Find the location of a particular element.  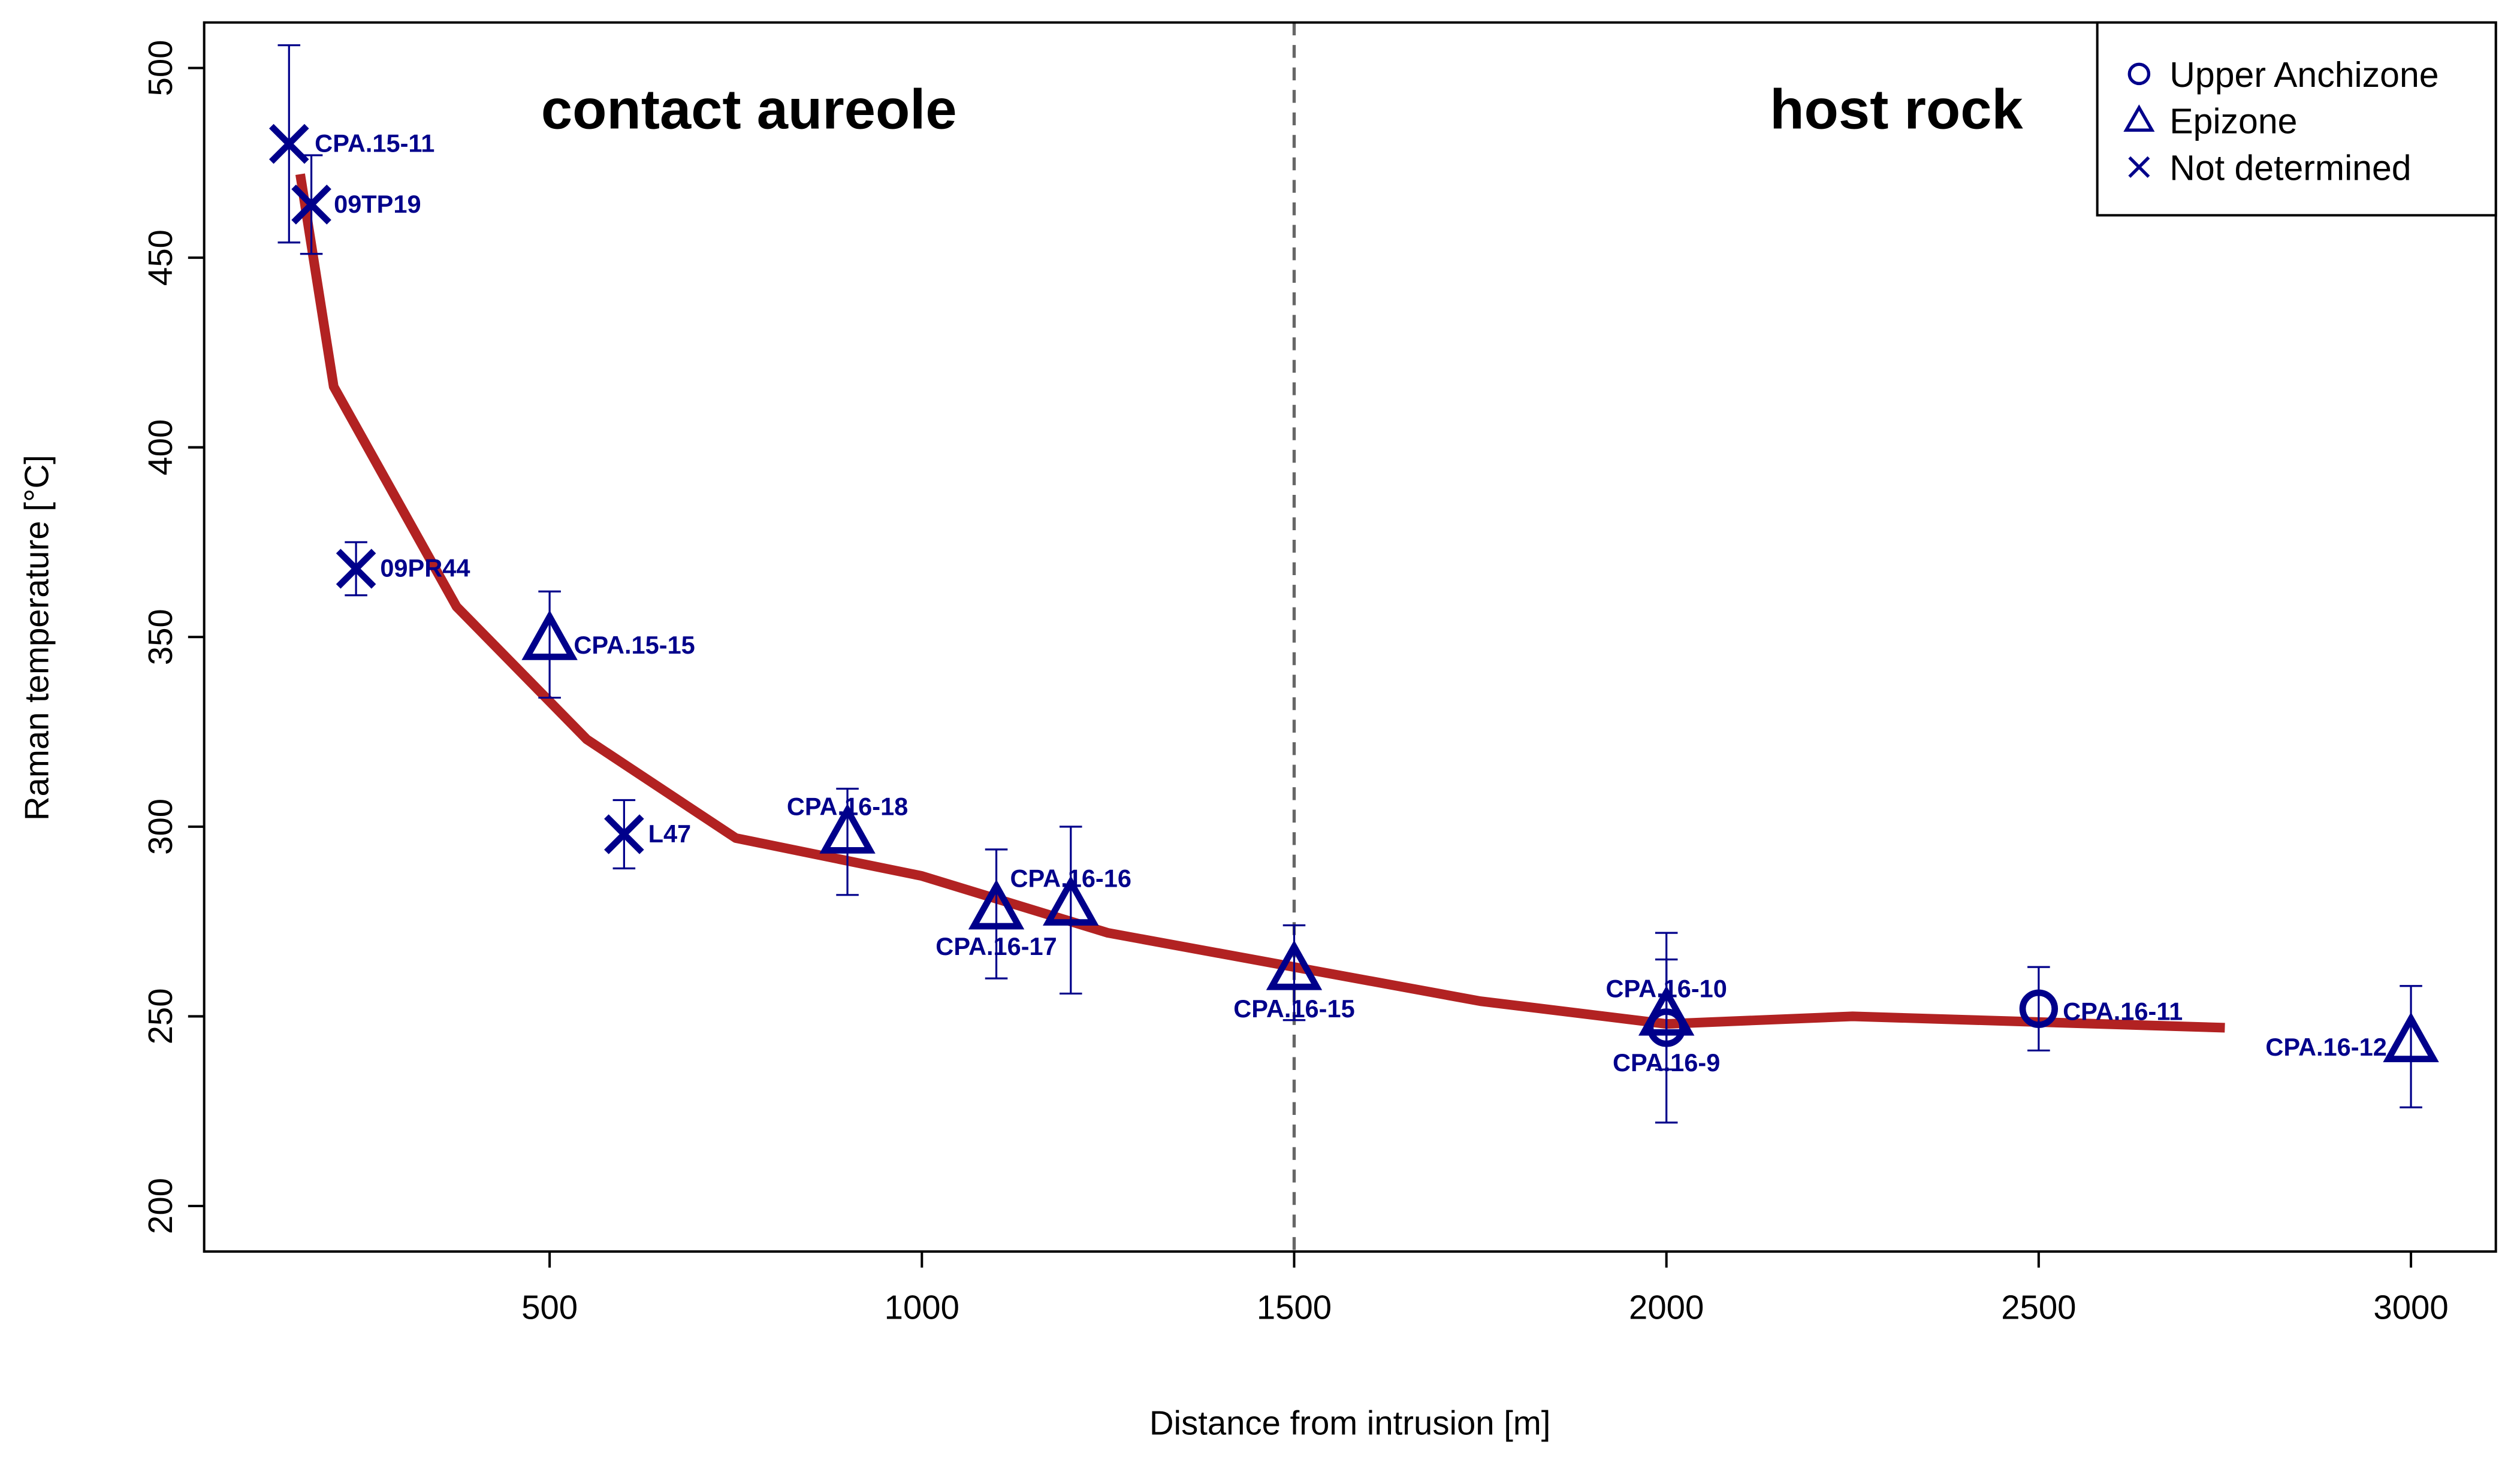

point-label: CPA.15-15 is located at coordinates (634, 645).